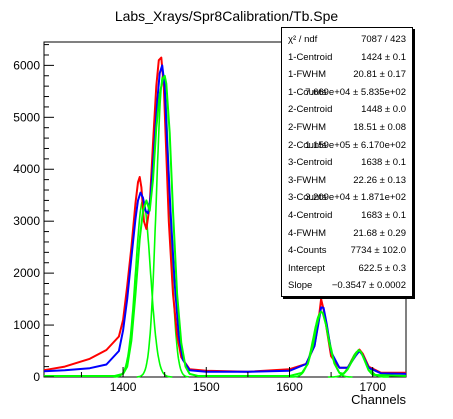 This screenshot has height=419, width=453. What do you see at coordinates (382, 268) in the screenshot?
I see `stat-value: 622.5 ± 0.3` at bounding box center [382, 268].